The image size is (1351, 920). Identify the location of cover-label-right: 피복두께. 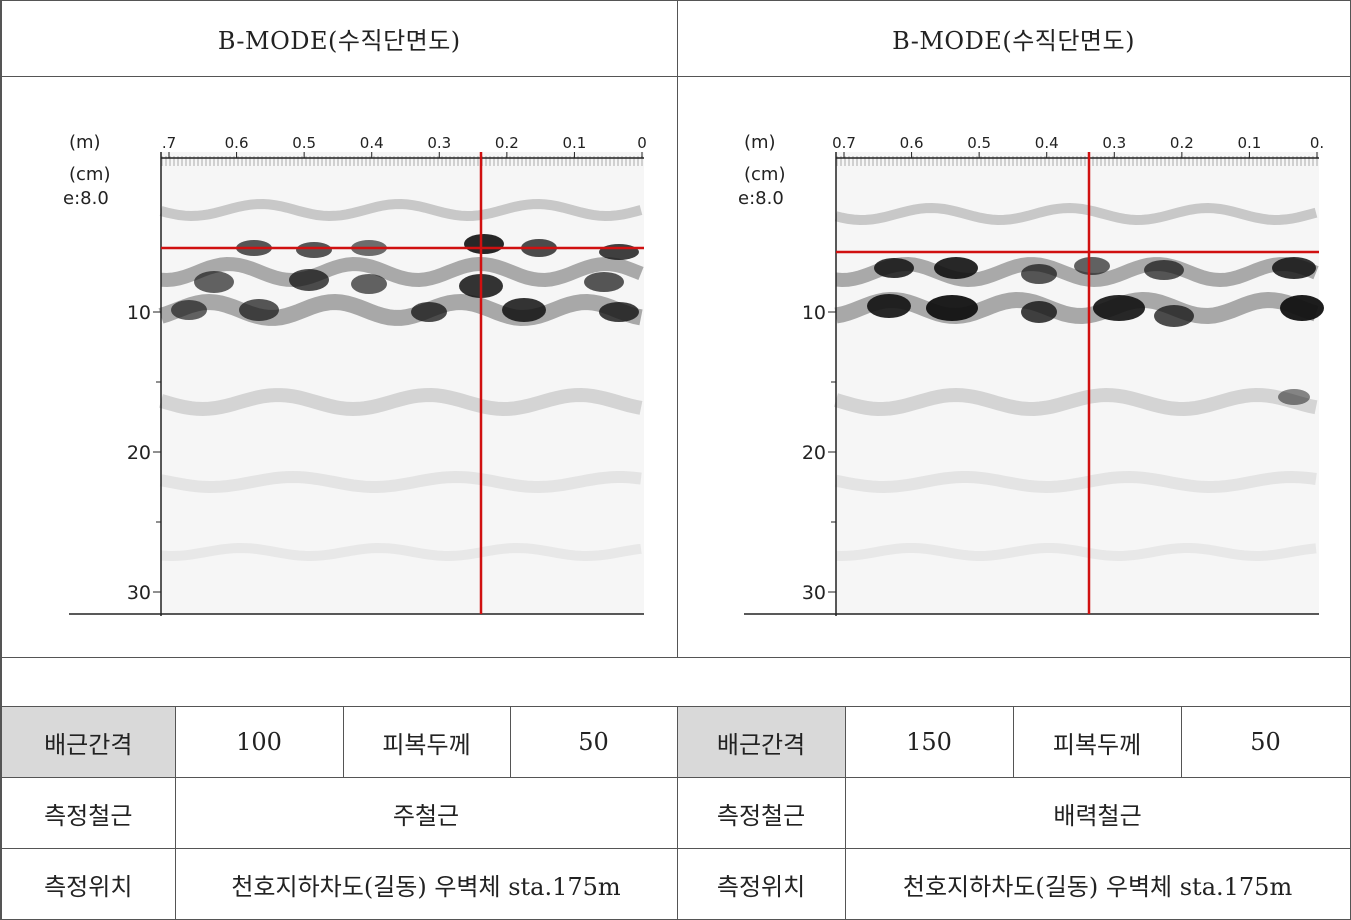
(1097, 742).